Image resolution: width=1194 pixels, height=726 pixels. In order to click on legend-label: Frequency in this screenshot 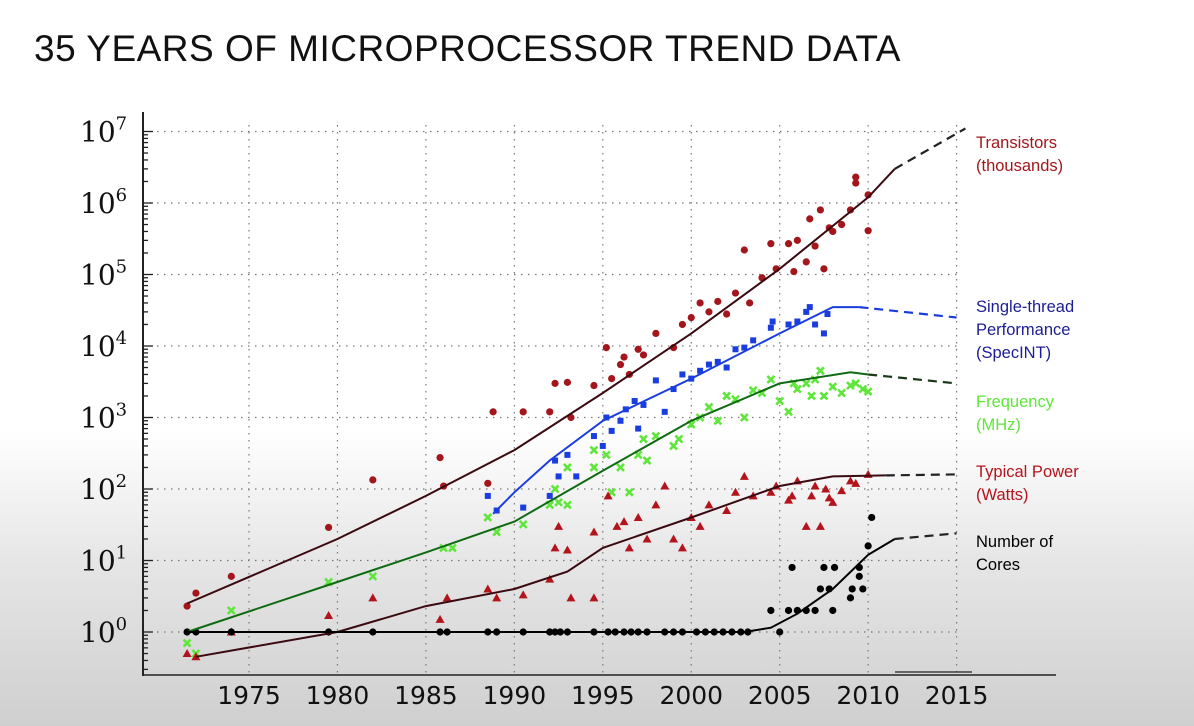, I will do `click(1015, 402)`.